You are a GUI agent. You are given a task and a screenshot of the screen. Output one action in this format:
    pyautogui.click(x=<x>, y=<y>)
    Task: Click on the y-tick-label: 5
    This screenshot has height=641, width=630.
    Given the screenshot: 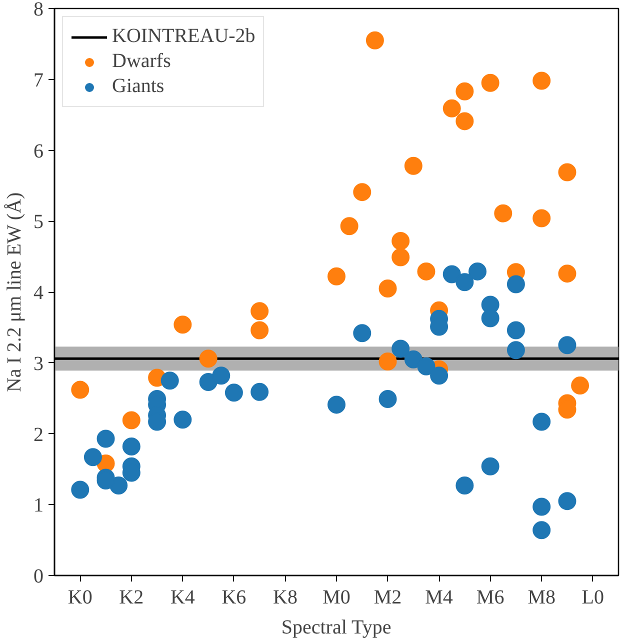 What is the action you would take?
    pyautogui.click(x=39, y=222)
    